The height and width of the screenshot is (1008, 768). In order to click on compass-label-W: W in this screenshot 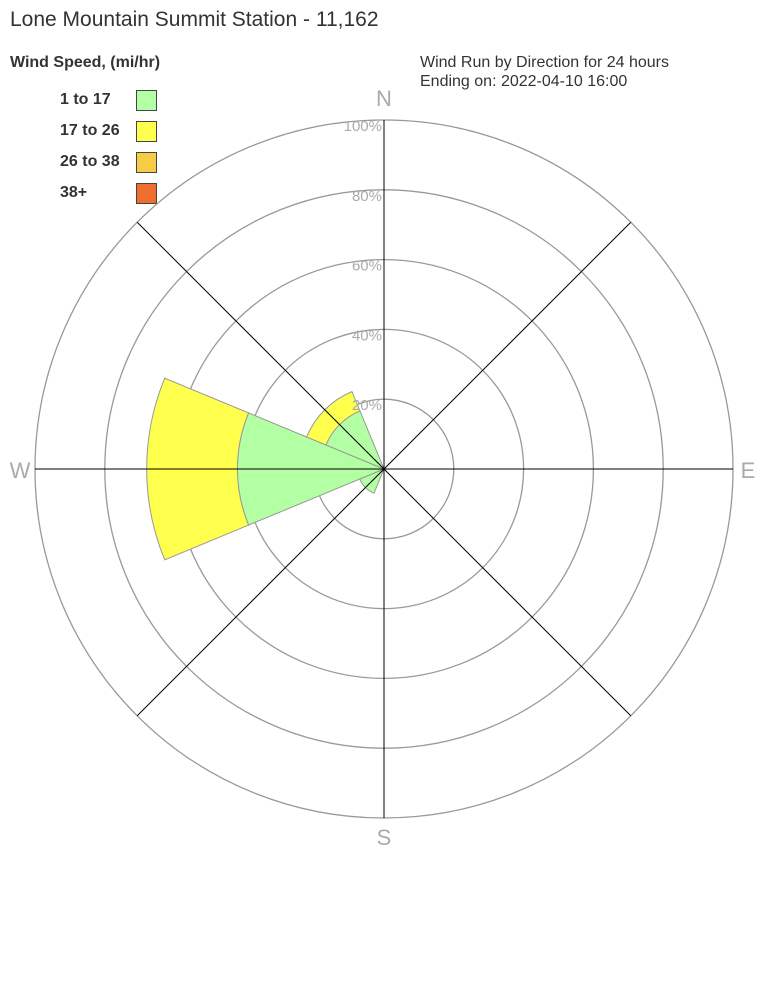, I will do `click(20, 470)`.